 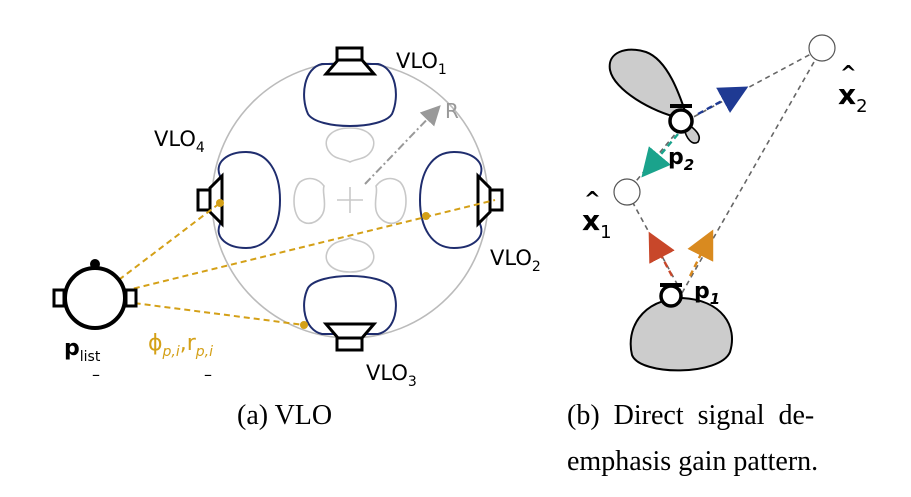 I want to click on vlo1-speaker, so click(x=350, y=86).